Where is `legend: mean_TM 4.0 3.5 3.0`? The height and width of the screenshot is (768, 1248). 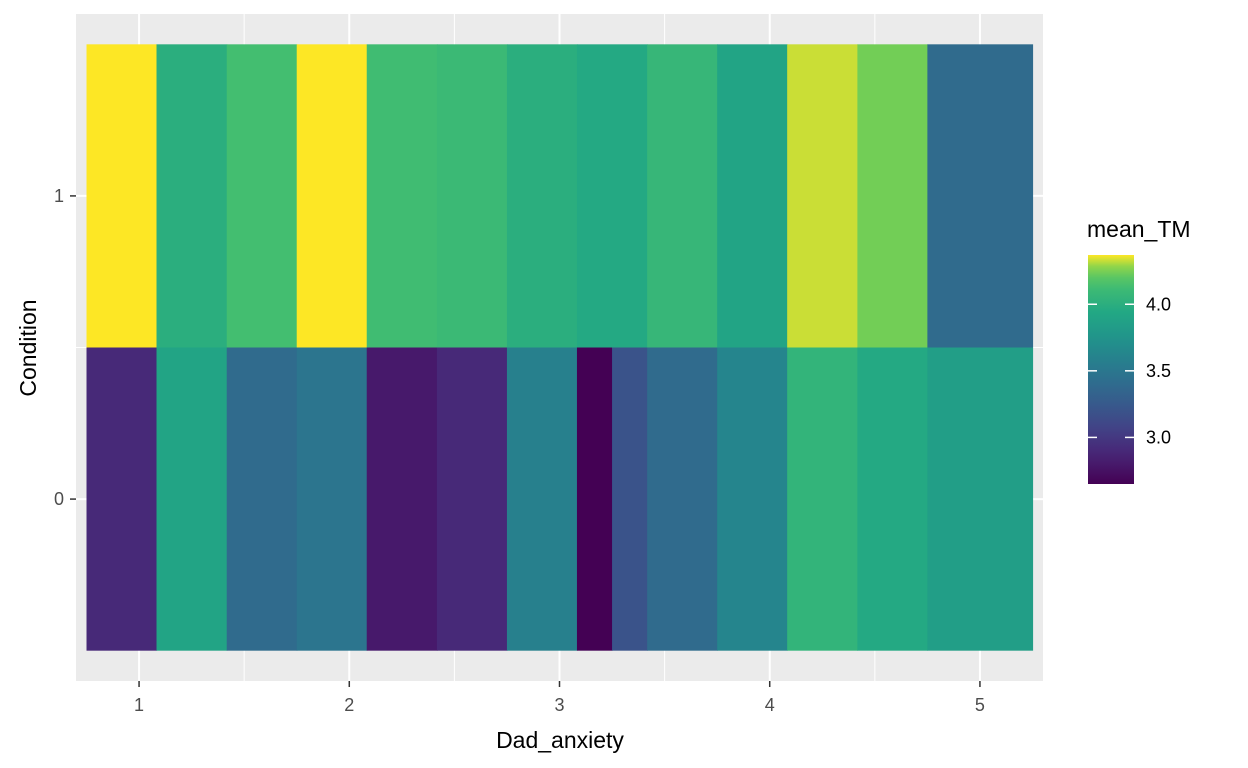 legend: mean_TM 4.0 3.5 3.0 is located at coordinates (1139, 350).